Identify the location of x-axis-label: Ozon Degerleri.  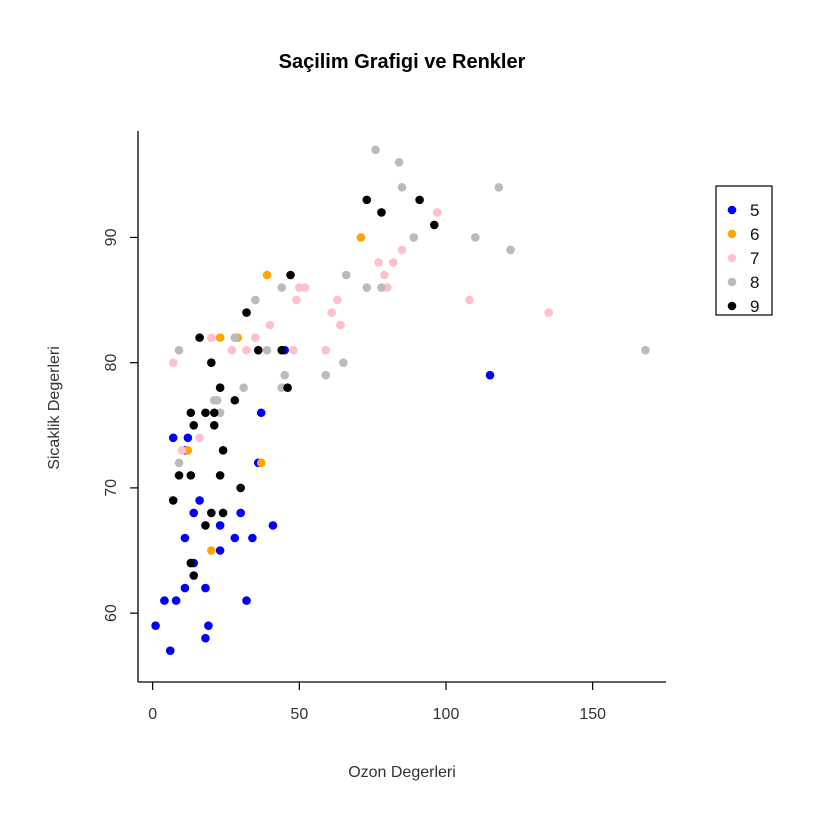
(402, 772).